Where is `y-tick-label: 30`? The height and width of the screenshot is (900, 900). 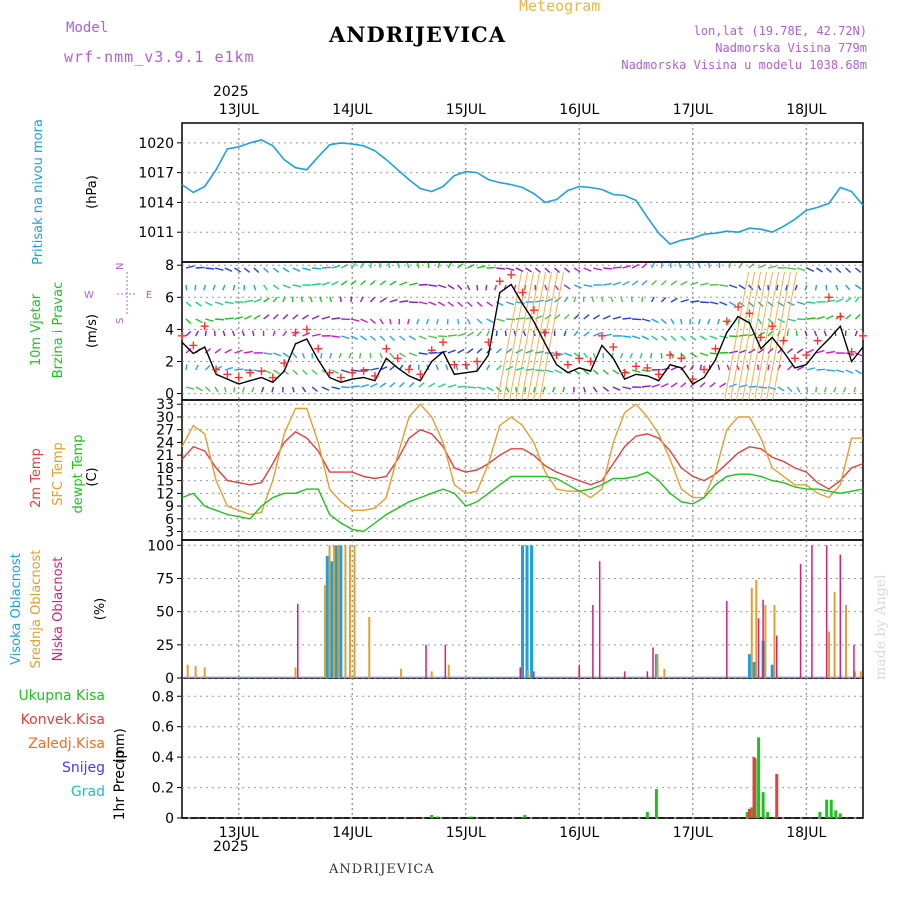
y-tick-label: 30 is located at coordinates (165, 418).